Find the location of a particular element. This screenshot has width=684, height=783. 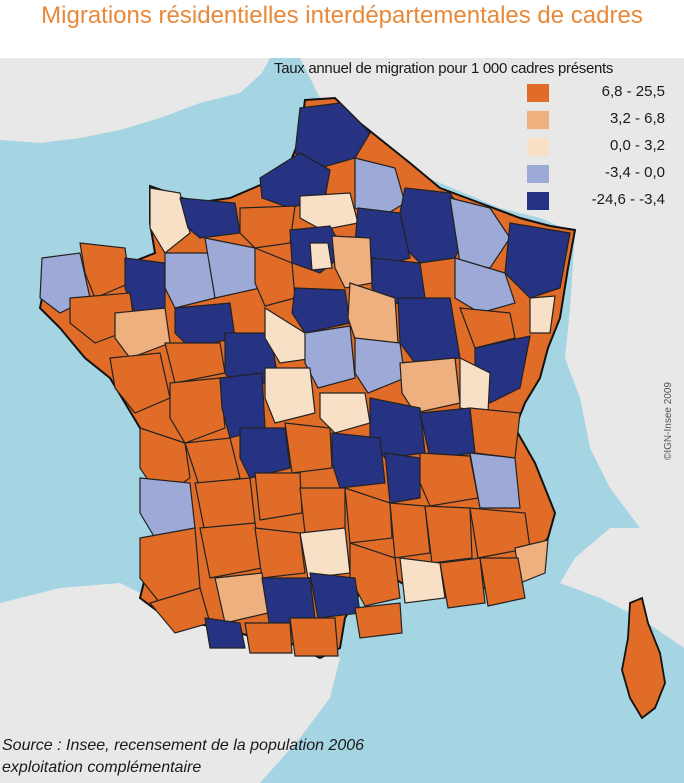

copyright-credit: ©IGN-Insee 2009 is located at coordinates (668, 421).